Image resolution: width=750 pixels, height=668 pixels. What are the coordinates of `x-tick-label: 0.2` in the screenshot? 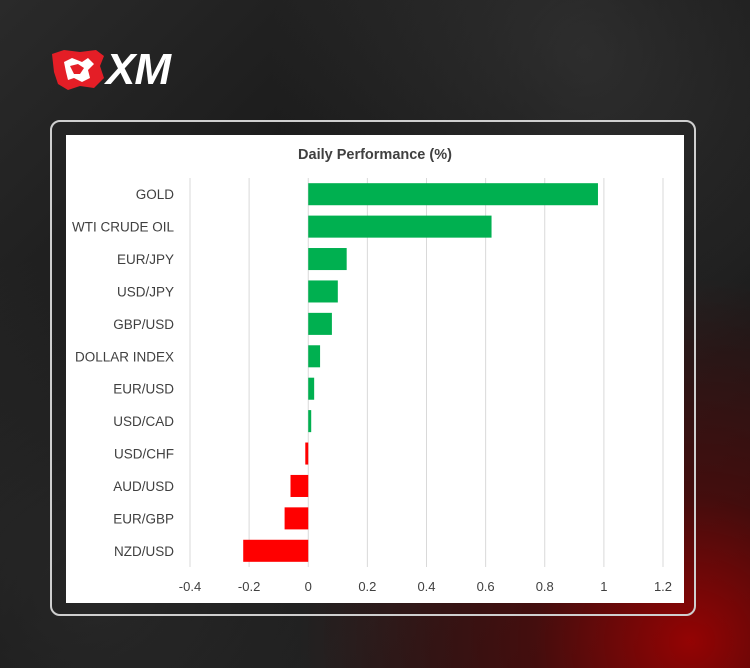 It's located at (367, 586).